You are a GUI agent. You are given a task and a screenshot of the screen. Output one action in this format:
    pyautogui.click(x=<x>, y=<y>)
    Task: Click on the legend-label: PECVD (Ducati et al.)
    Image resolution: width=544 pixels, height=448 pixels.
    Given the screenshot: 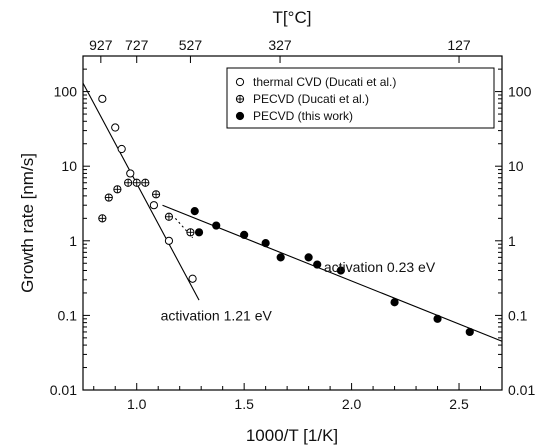 What is the action you would take?
    pyautogui.click(x=311, y=99)
    